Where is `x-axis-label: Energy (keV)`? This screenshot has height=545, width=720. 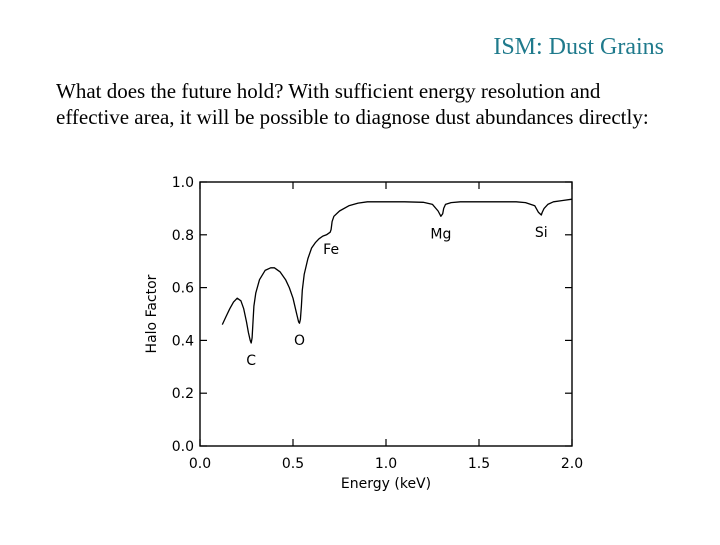
x-axis-label: Energy (keV) is located at coordinates (386, 484).